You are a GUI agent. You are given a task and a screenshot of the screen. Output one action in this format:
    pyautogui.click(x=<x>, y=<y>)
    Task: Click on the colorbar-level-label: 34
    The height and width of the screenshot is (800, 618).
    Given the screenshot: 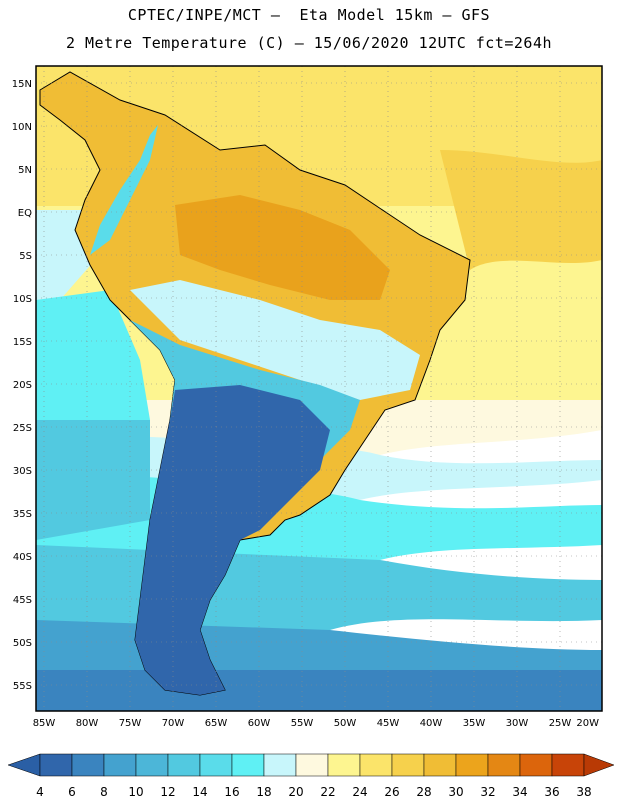 What is the action you would take?
    pyautogui.click(x=519, y=792)
    